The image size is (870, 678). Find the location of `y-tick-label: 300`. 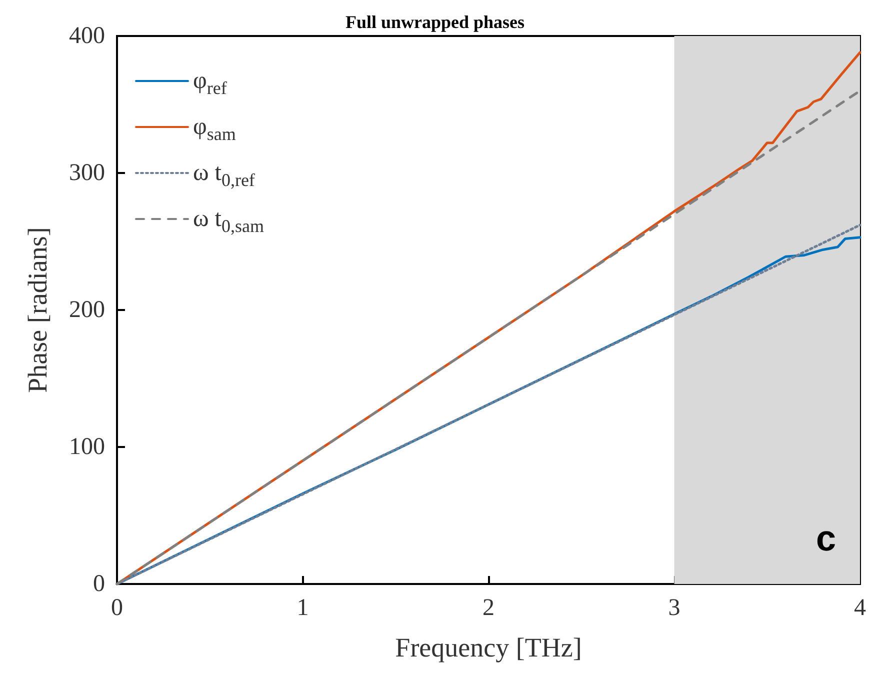

y-tick-label: 300 is located at coordinates (87, 173).